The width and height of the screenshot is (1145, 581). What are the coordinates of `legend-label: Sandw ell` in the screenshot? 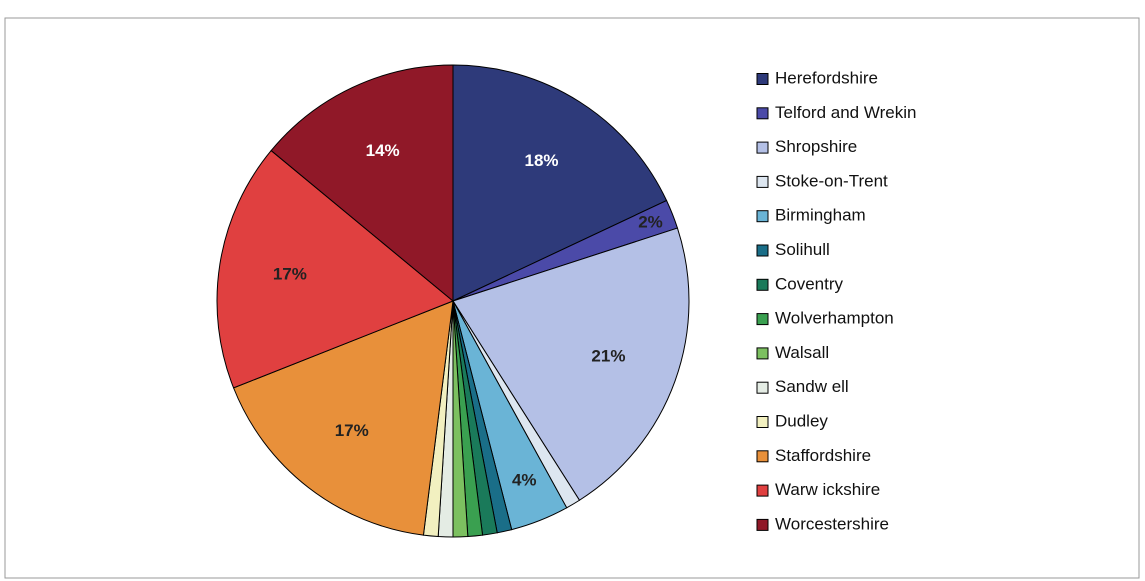 It's located at (812, 386).